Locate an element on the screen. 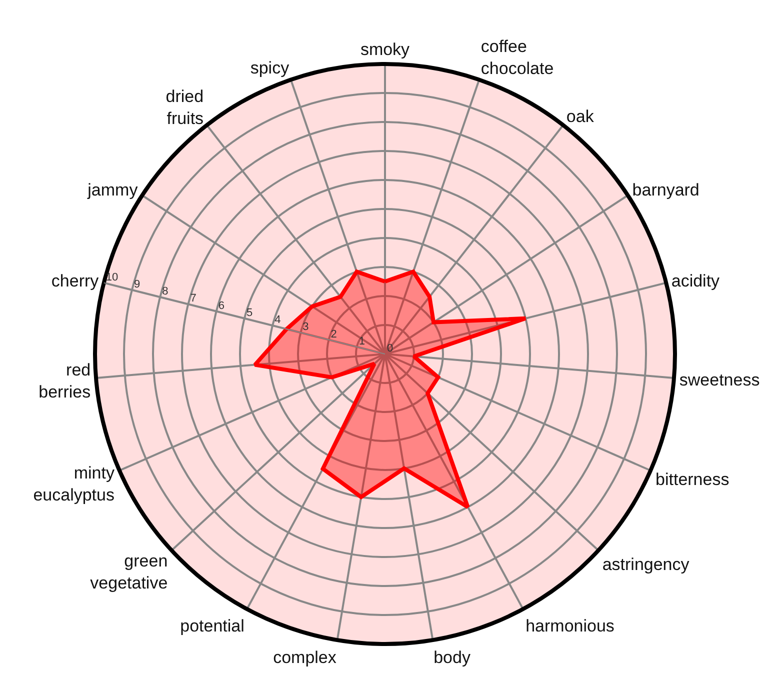 This screenshot has width=770, height=678. y-tick-label: 9 is located at coordinates (137, 284).